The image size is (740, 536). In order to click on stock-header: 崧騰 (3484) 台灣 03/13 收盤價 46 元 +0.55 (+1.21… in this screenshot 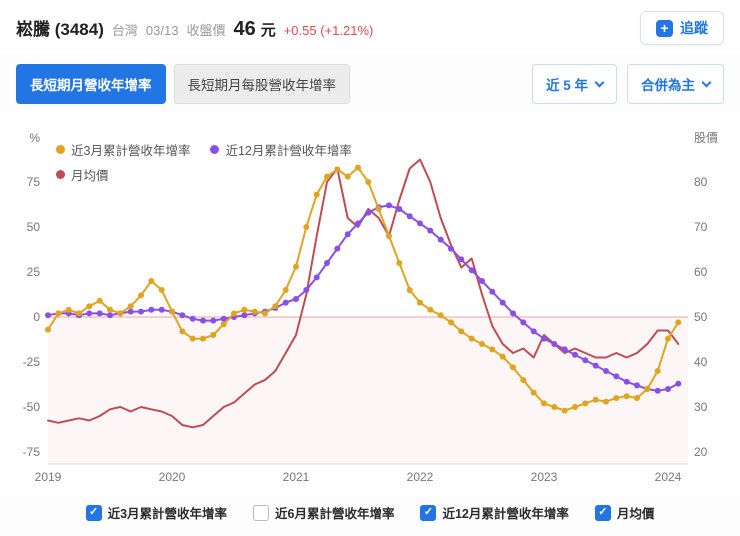, I will do `click(370, 27)`.